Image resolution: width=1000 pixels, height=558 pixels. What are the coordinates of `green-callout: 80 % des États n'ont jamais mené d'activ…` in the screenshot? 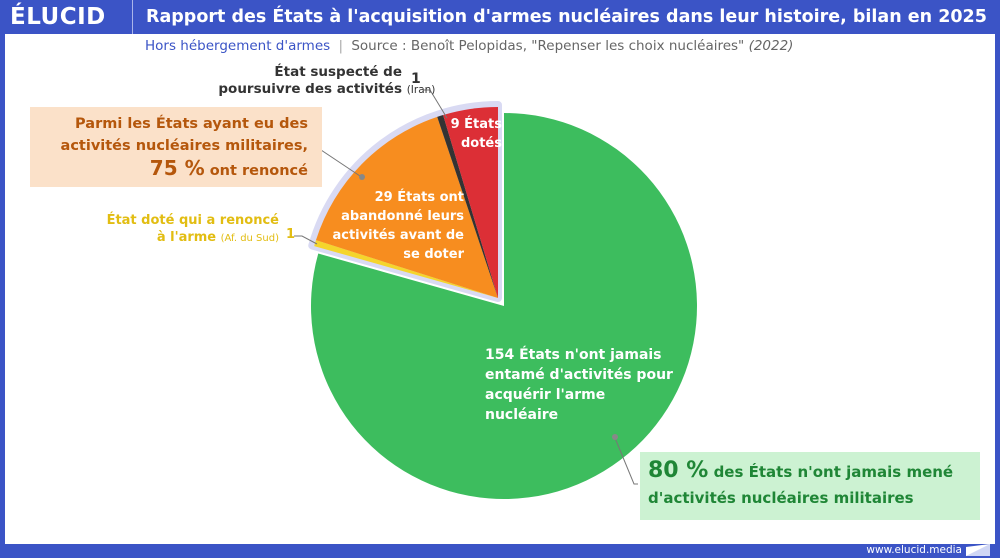 It's located at (810, 486).